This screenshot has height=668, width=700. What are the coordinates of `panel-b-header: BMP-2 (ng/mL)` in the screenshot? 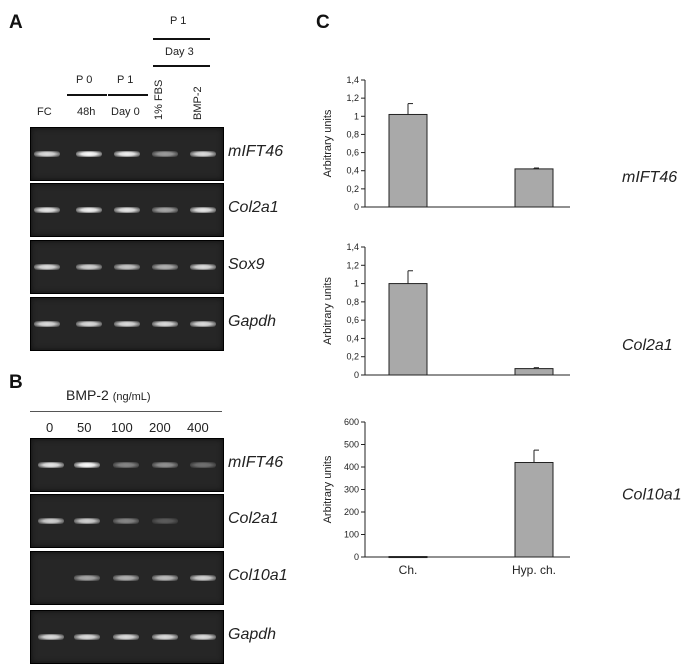 It's located at (108, 395).